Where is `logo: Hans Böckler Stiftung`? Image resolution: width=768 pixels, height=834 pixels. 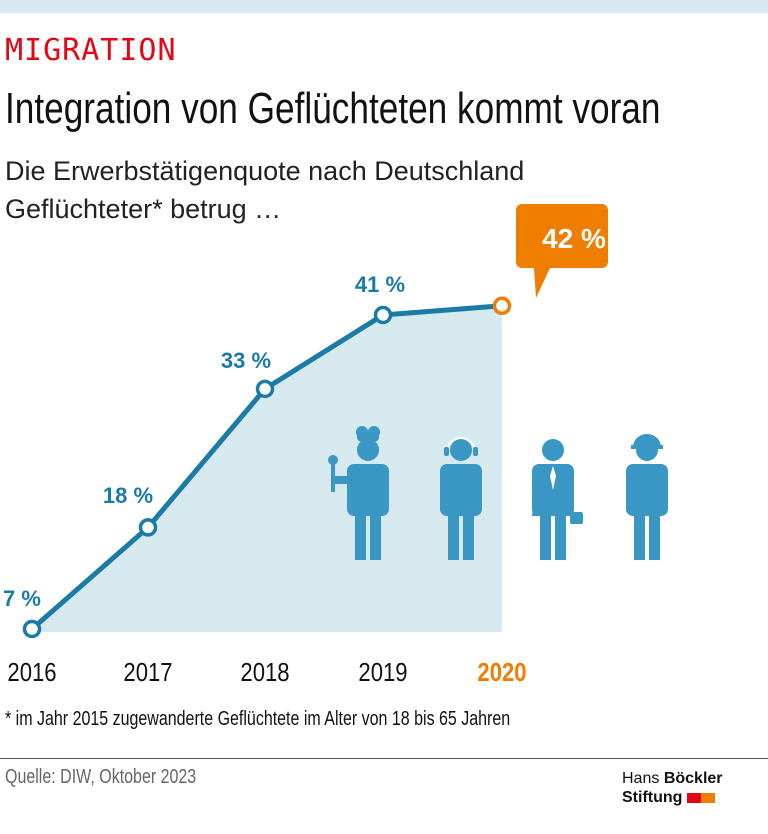 logo: Hans Böckler Stiftung is located at coordinates (672, 788).